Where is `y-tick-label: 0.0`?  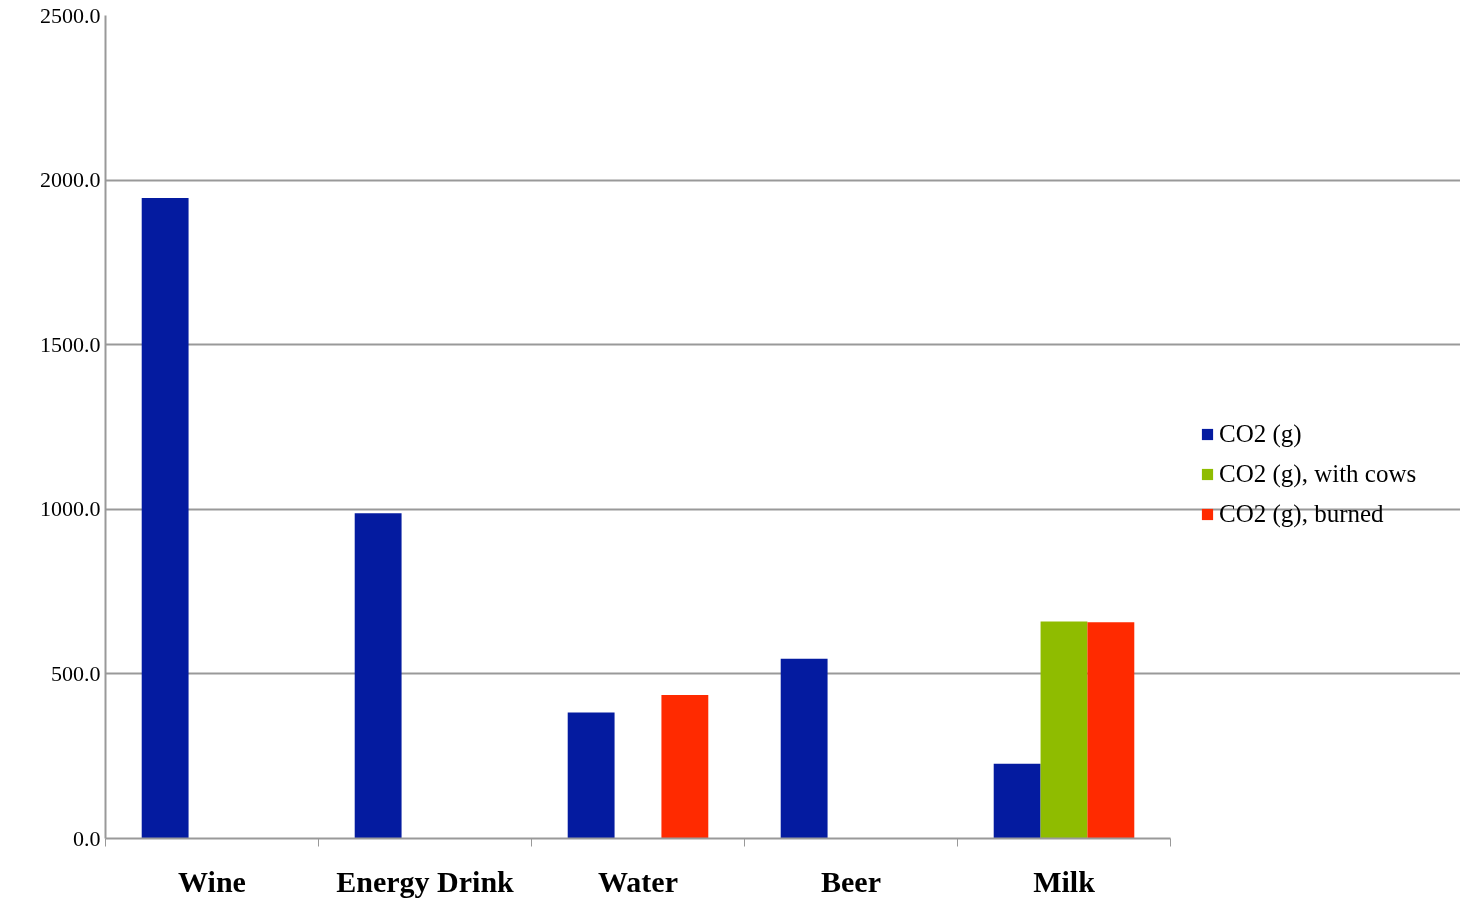 y-tick-label: 0.0 is located at coordinates (87, 838).